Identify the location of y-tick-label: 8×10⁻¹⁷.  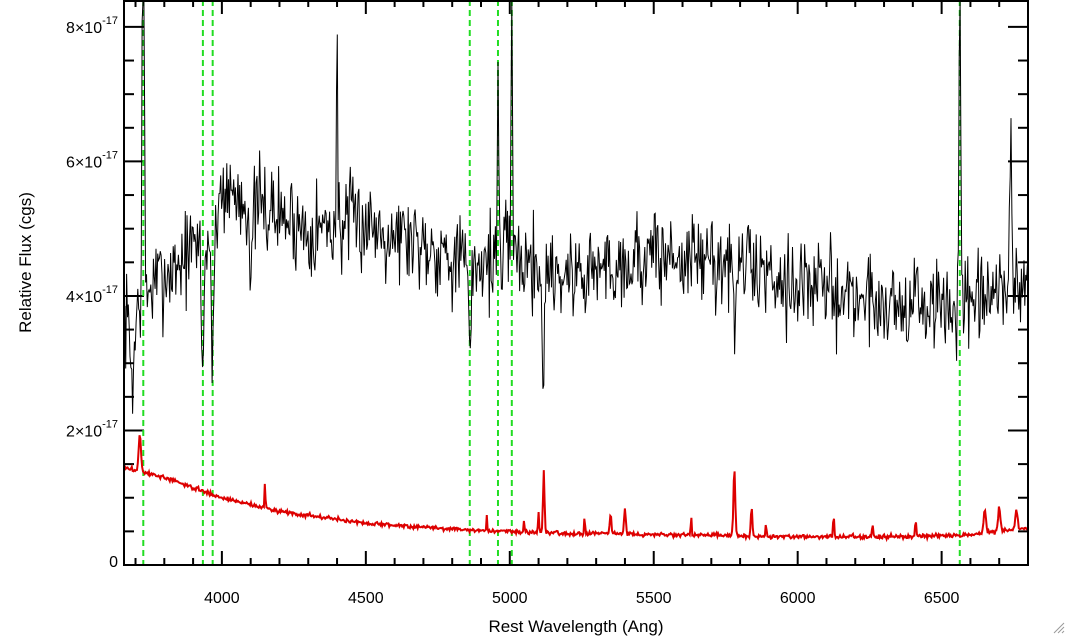
(92, 26).